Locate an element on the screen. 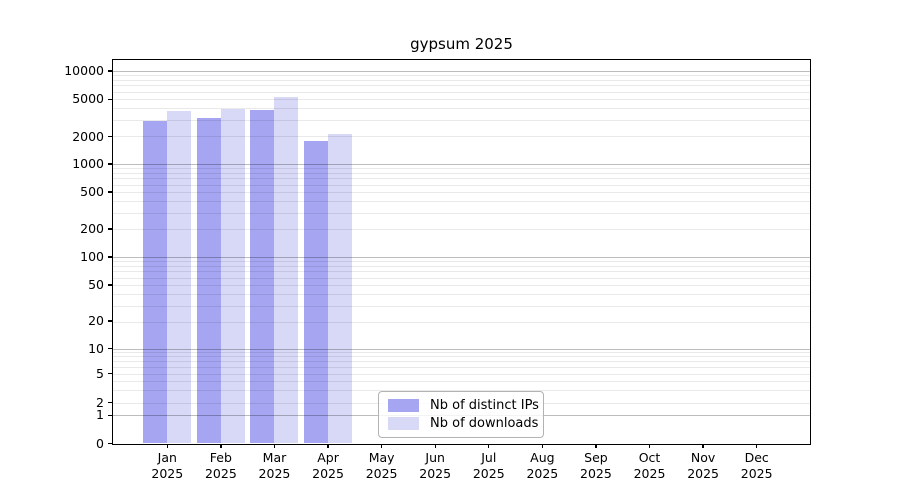 This screenshot has width=900, height=500. y-axis-tick-label: 20 is located at coordinates (96, 320).